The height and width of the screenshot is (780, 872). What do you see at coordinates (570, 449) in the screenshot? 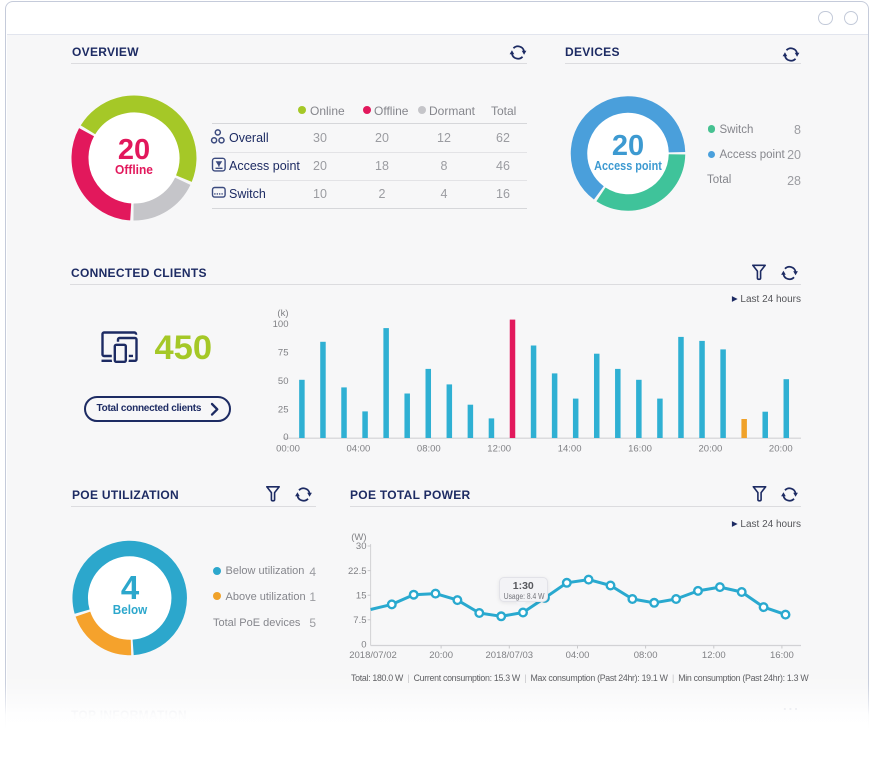
I see `svg-text: 14:00` at bounding box center [570, 449].